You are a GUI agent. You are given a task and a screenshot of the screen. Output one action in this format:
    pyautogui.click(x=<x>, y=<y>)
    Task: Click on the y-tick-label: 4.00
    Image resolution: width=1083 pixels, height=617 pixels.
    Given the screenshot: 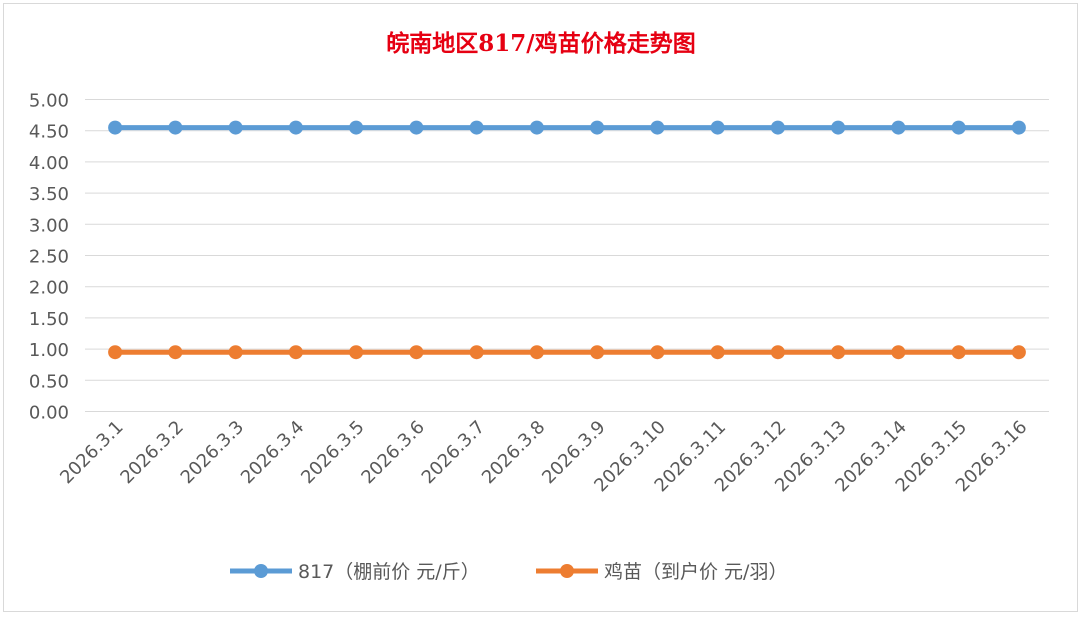 What is the action you would take?
    pyautogui.click(x=49, y=163)
    